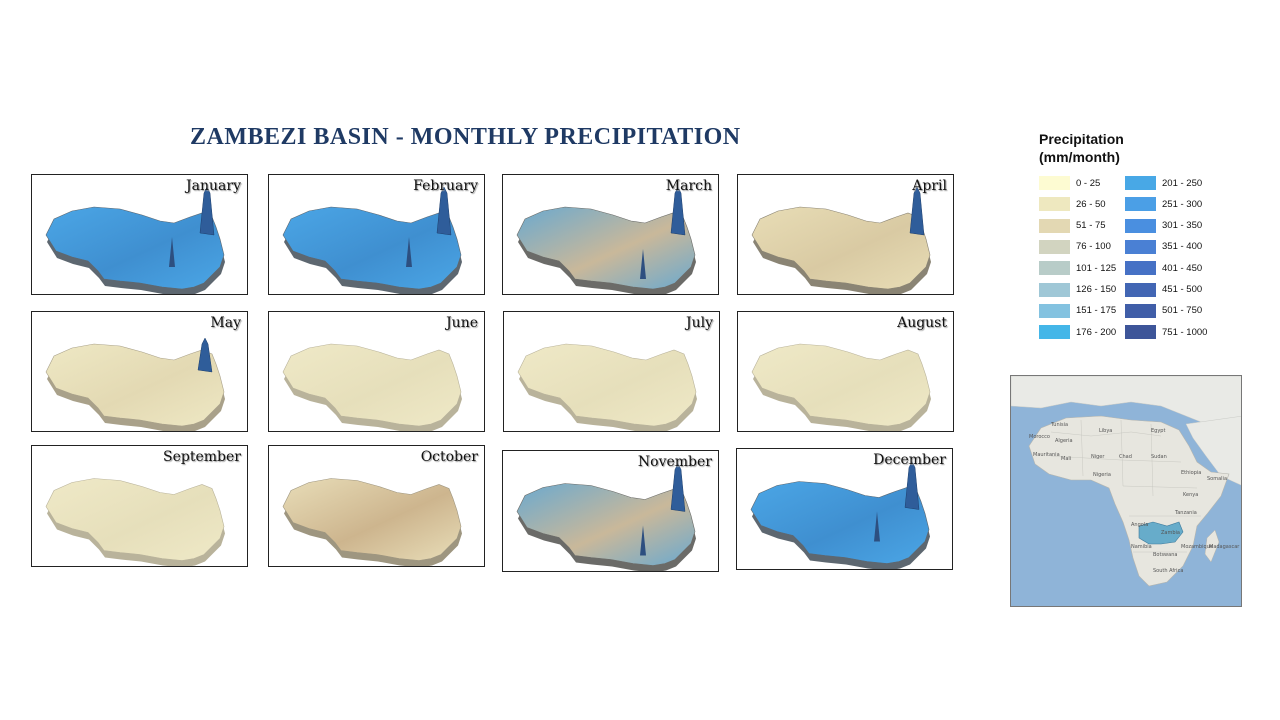  I want to click on month-panel-march: March, so click(610, 234).